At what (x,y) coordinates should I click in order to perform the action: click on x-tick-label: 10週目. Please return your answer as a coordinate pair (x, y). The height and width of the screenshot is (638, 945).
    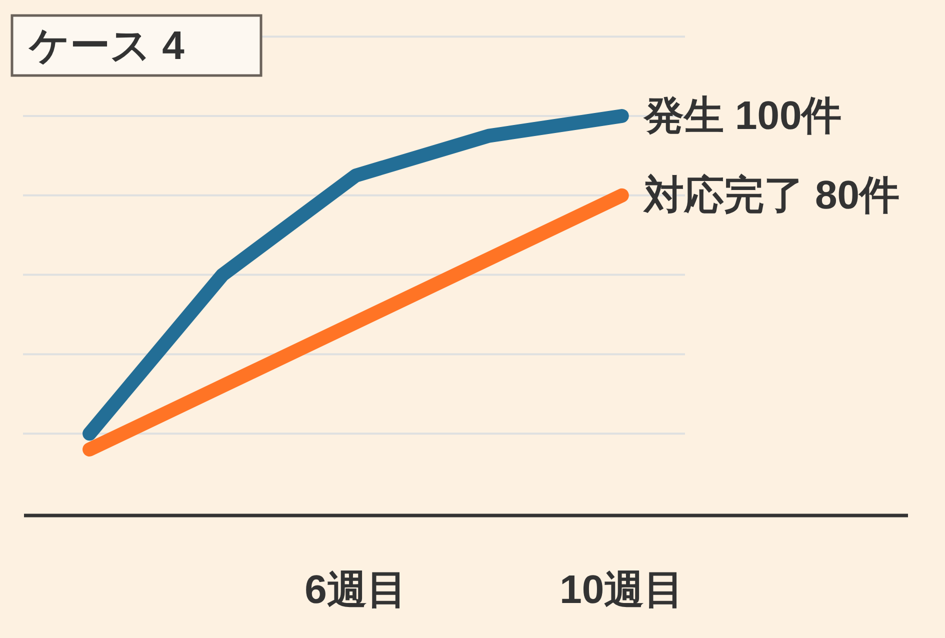
    Looking at the image, I should click on (622, 590).